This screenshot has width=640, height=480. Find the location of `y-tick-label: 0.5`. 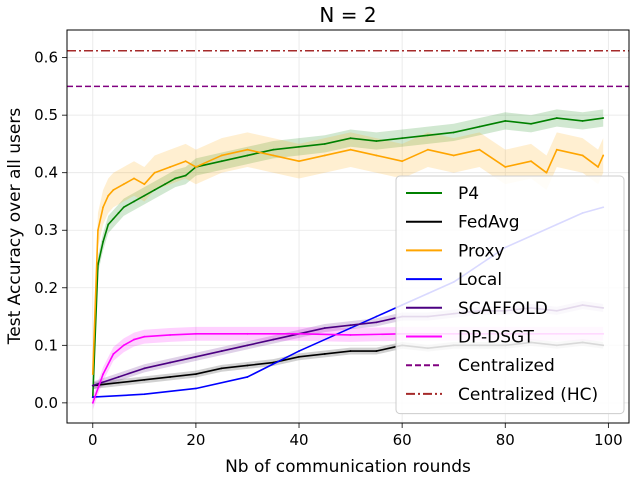

y-tick-label: 0.5 is located at coordinates (46, 115).